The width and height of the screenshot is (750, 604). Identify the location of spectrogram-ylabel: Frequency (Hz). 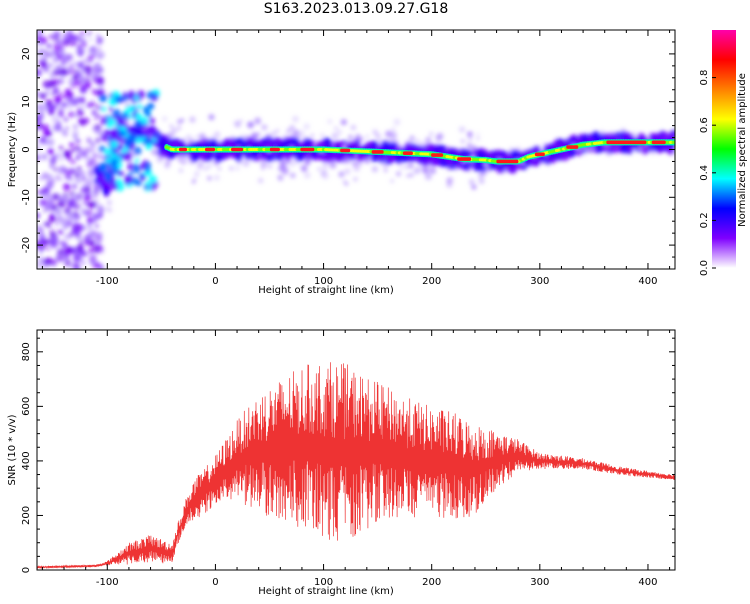
(12, 150).